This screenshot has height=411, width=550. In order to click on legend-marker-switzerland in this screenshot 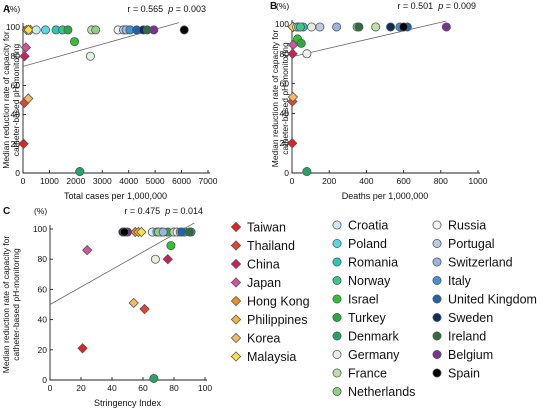, I will do `click(437, 262)`.